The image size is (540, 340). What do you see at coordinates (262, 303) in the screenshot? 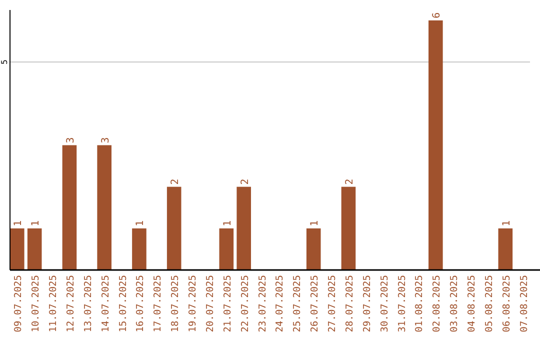
I see `x-tick-label: 23.07.2025` at bounding box center [262, 303].